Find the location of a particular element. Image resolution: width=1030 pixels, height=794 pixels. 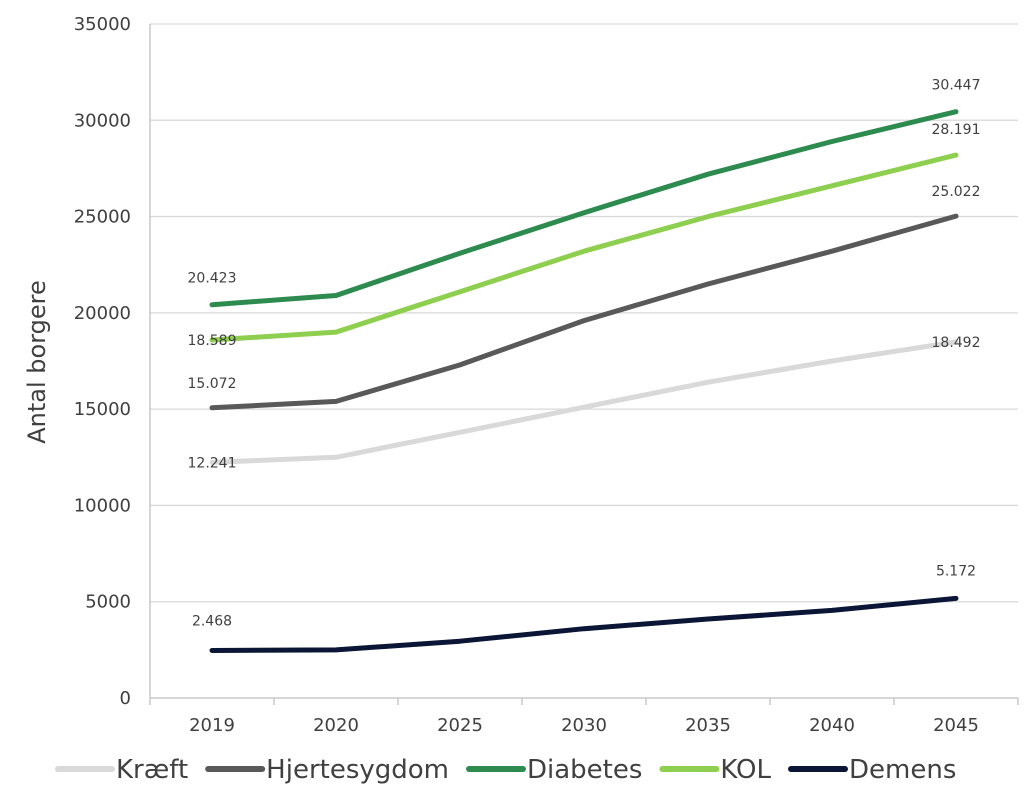

x-tick-label: 2025 is located at coordinates (460, 725).